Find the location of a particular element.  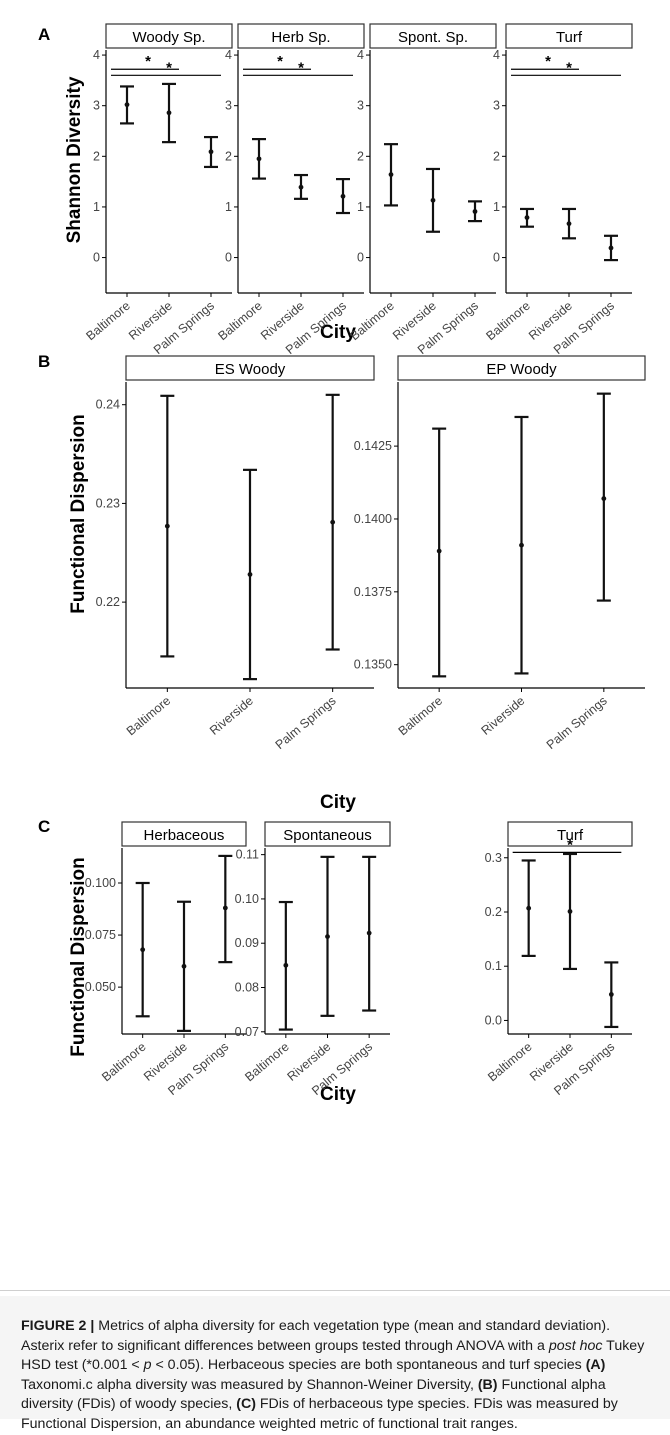

facet-title: Herbaceous is located at coordinates (184, 835).